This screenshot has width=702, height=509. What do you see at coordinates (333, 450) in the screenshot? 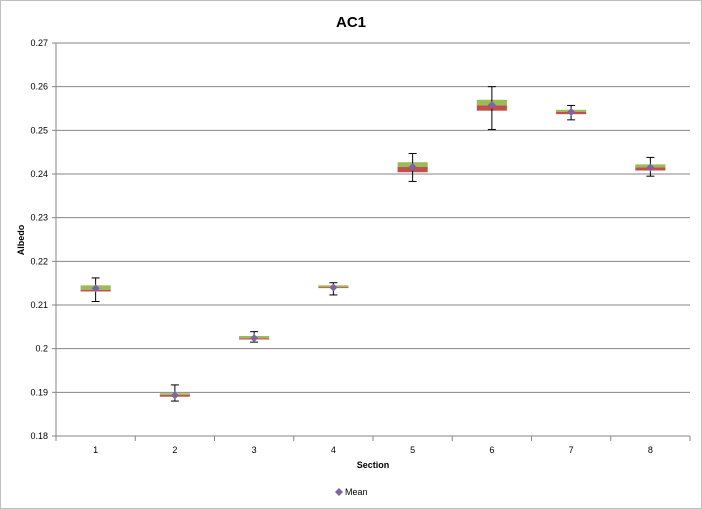
I see `x-tick-label: 4` at bounding box center [333, 450].